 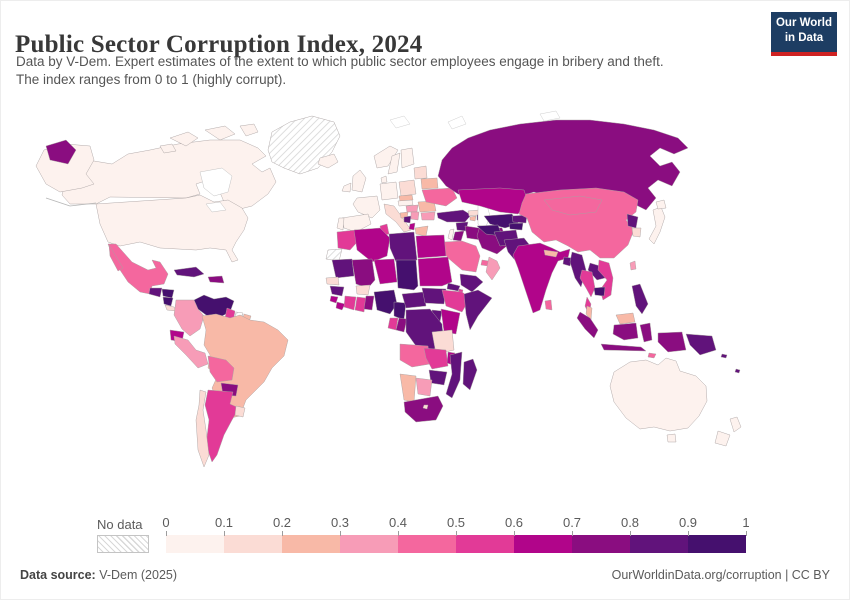 I want to click on country-papua-new-guinea, so click(x=701, y=344).